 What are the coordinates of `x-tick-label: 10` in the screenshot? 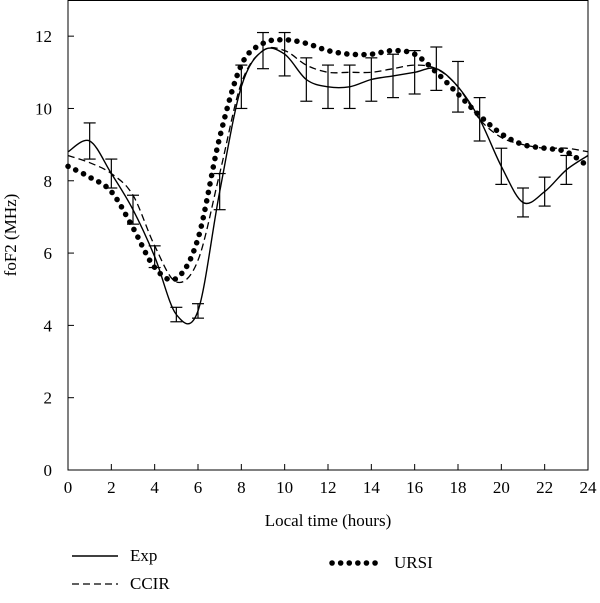 It's located at (284, 487).